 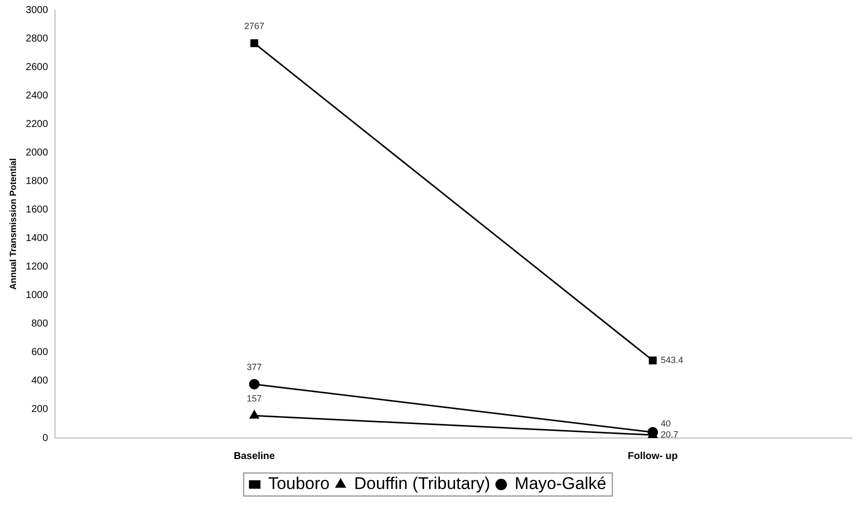 I want to click on y-tick-label: 2800, so click(x=37, y=38).